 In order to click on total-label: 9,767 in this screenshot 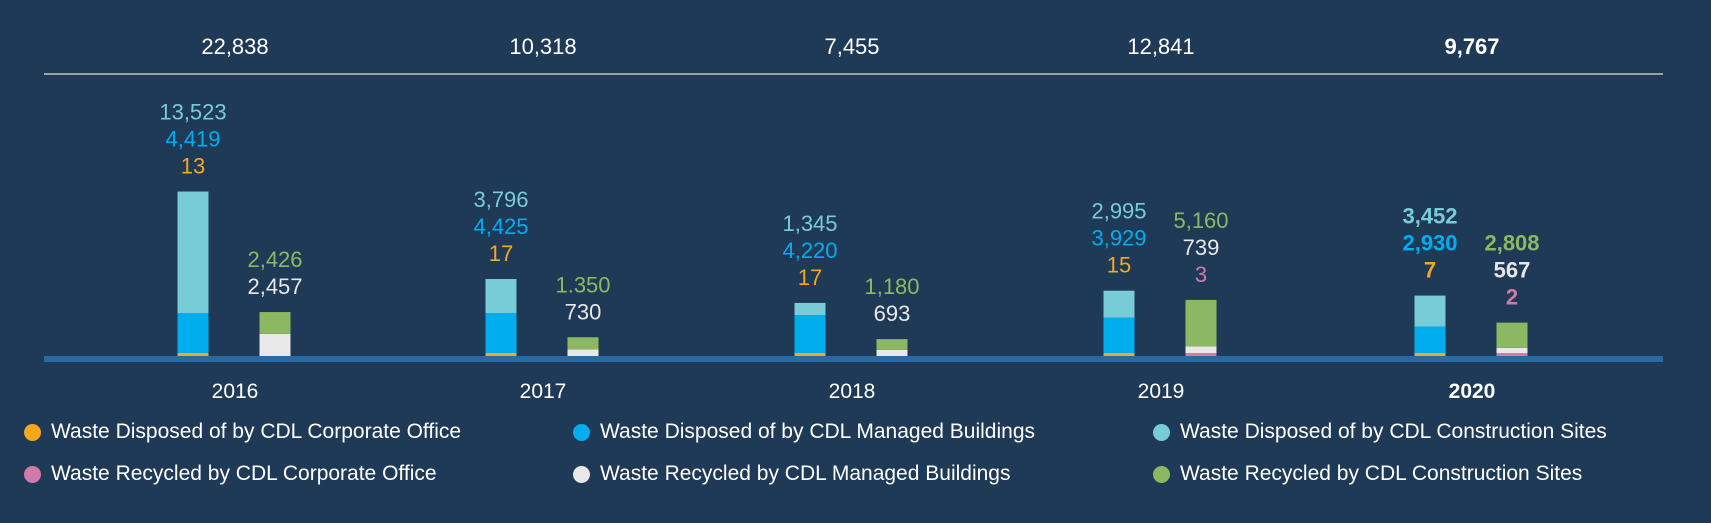, I will do `click(1471, 46)`.